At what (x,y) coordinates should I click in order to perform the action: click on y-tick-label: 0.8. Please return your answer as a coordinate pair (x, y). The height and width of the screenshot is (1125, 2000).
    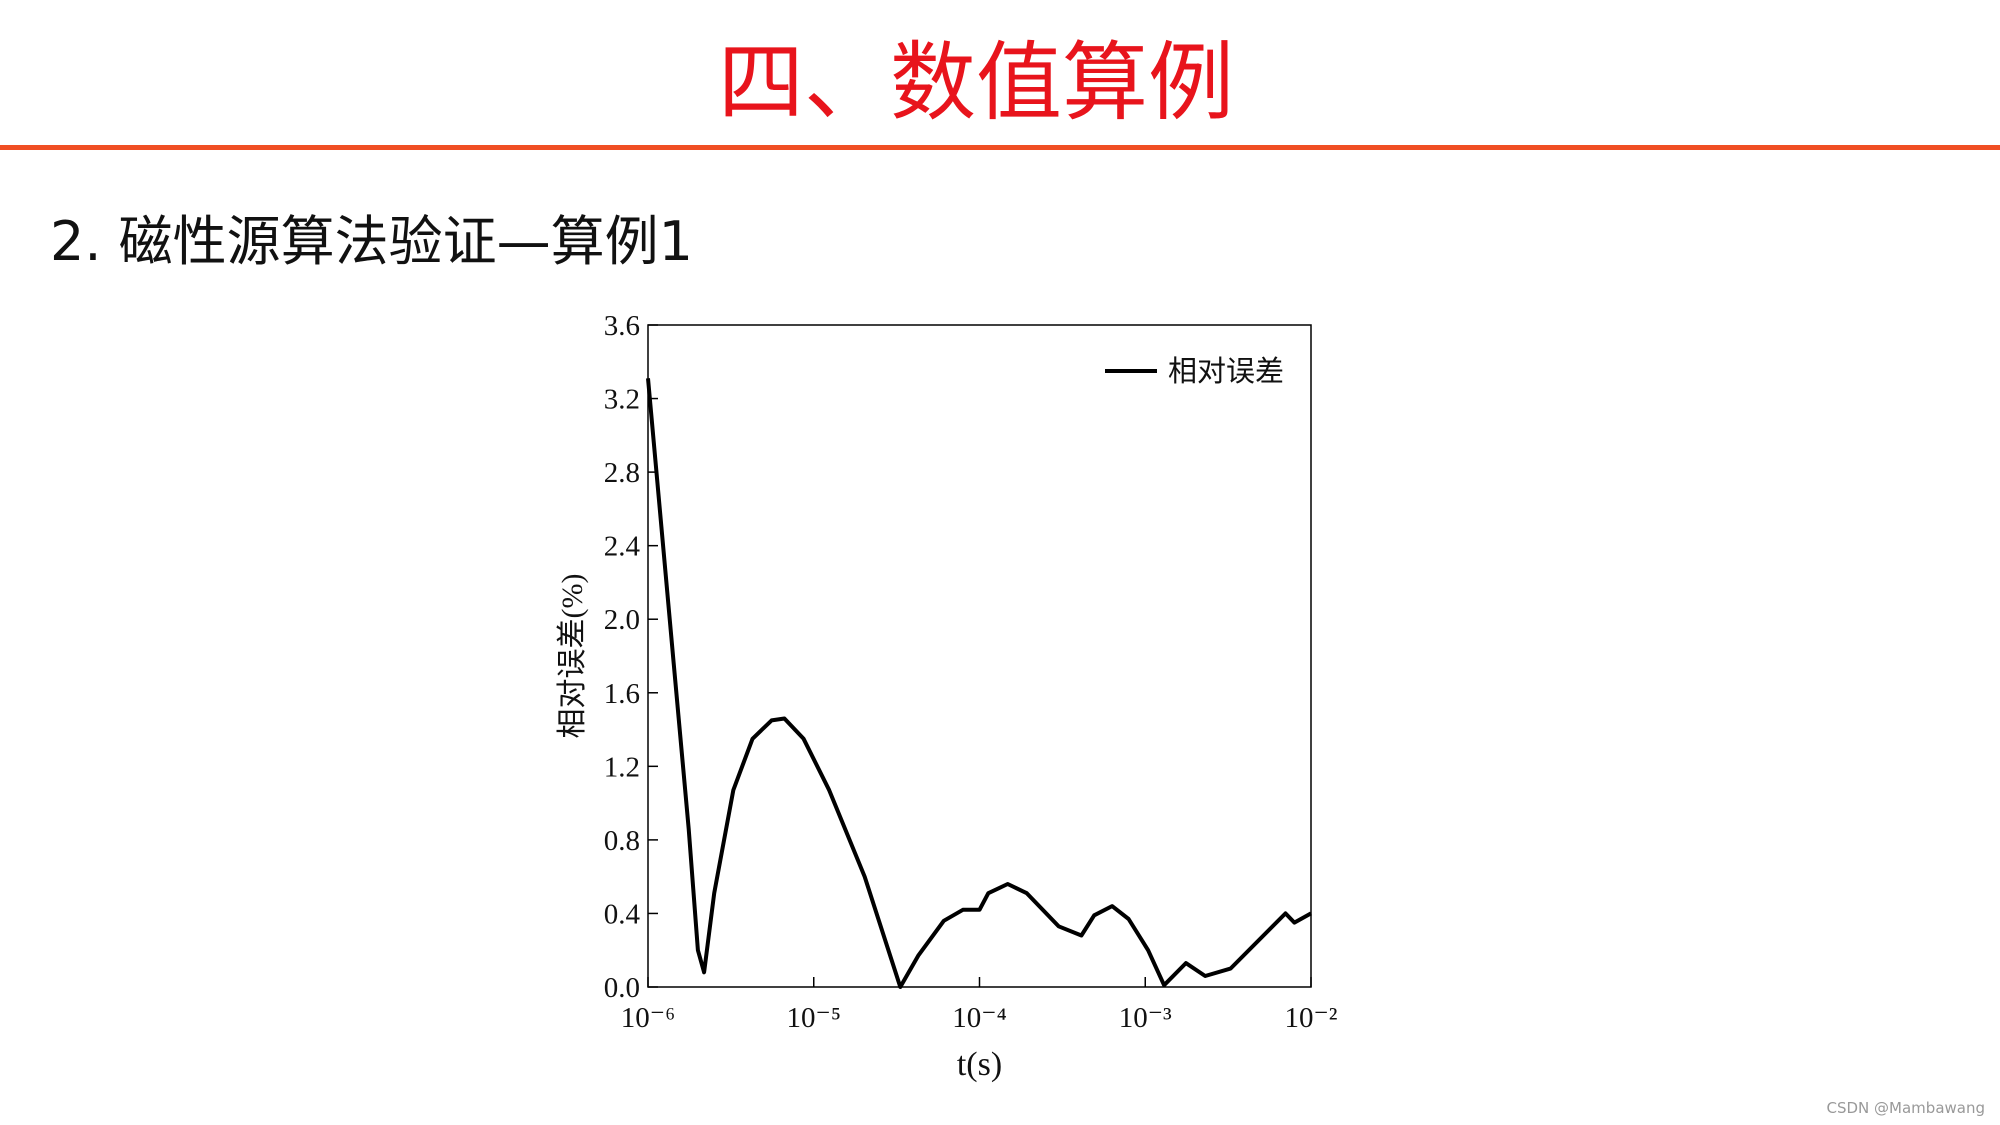
    Looking at the image, I should click on (622, 841).